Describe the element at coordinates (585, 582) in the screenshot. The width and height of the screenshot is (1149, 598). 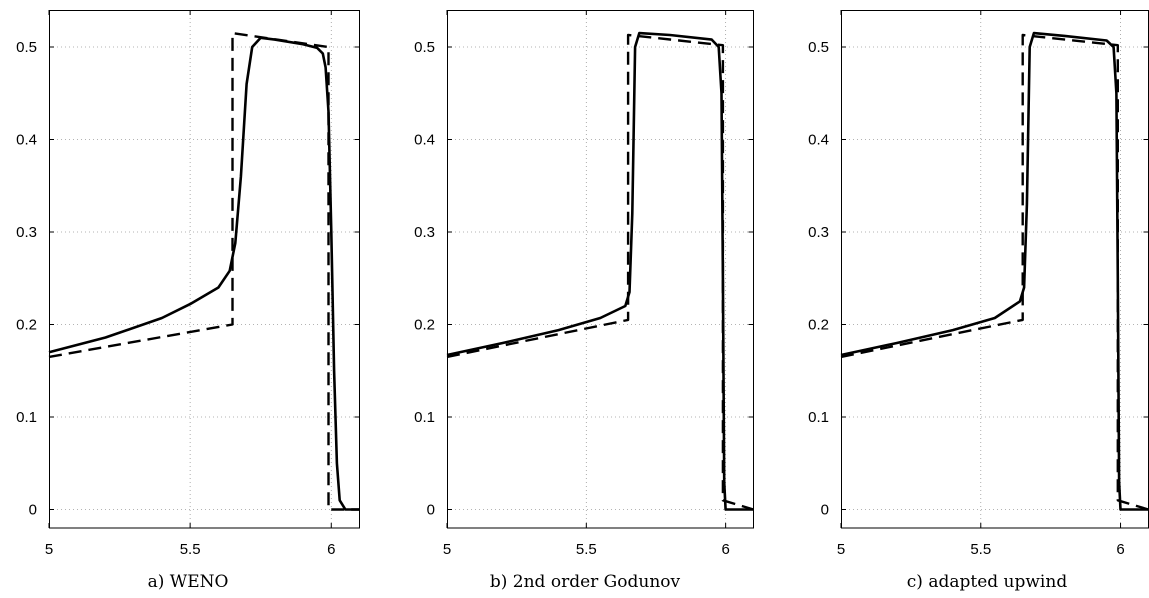
I see `caption-godunov: b) 2nd order Godunov` at that location.